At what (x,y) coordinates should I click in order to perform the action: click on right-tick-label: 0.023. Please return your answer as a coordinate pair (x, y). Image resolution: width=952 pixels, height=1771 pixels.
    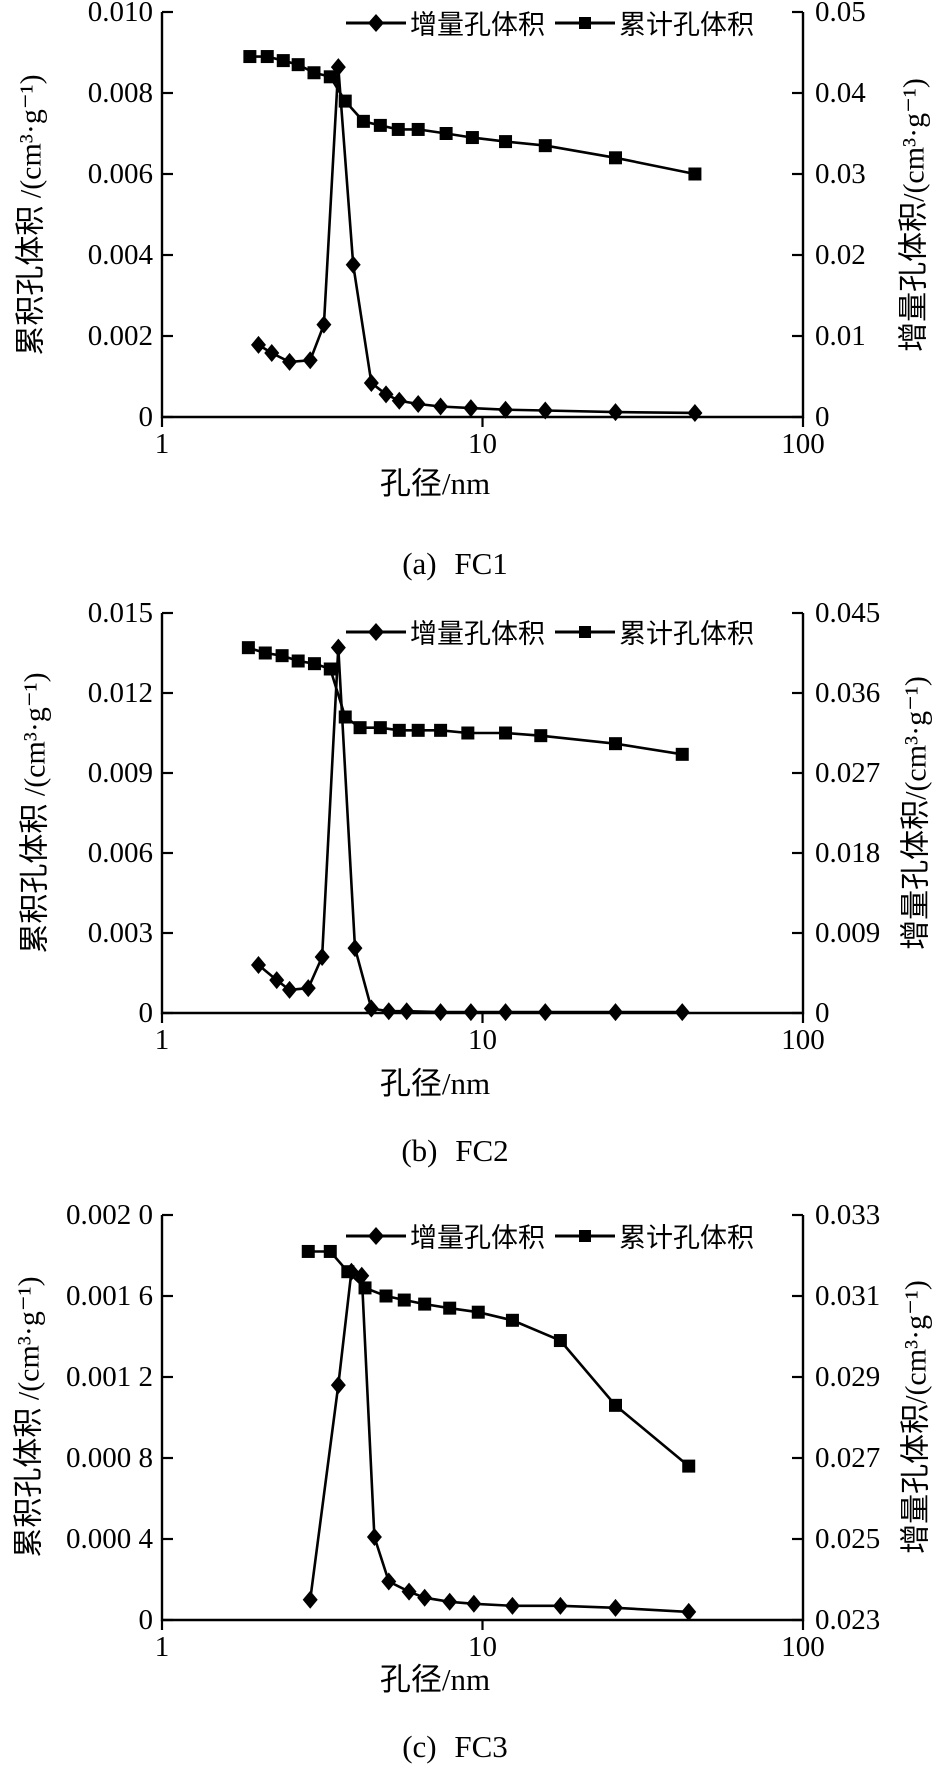
    Looking at the image, I should click on (847, 1620).